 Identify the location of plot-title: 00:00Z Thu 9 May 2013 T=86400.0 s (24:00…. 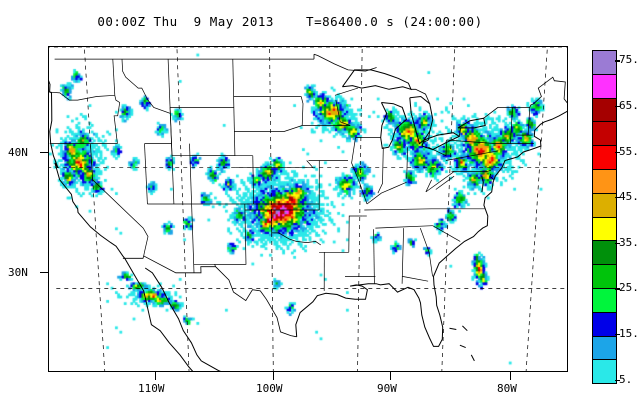
(290, 21).